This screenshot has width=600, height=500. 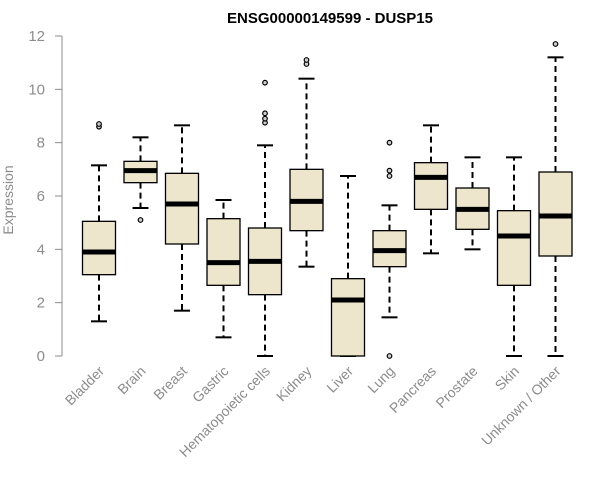 I want to click on x-tick-label: Liver, so click(x=339, y=379).